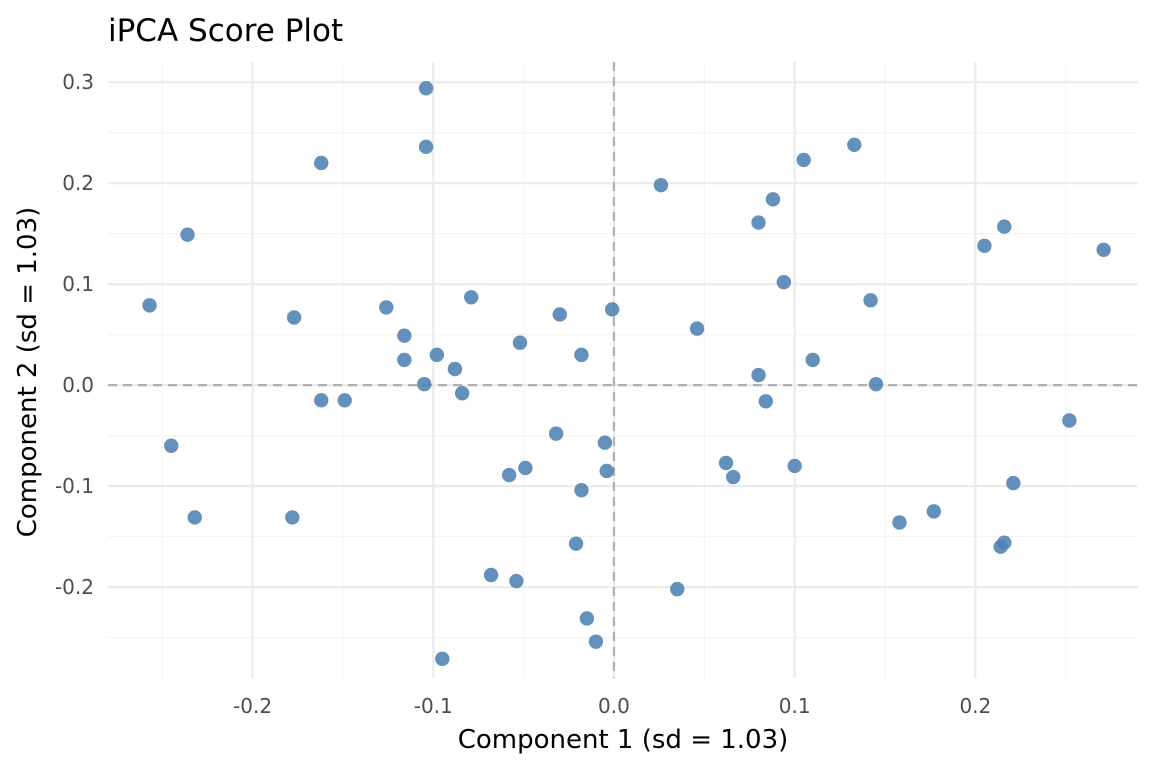 The height and width of the screenshot is (768, 1152). What do you see at coordinates (74, 334) in the screenshot?
I see `y-axis-tick-labels: -0.2 -0.1 0.0 0.1 0.2 0.3` at bounding box center [74, 334].